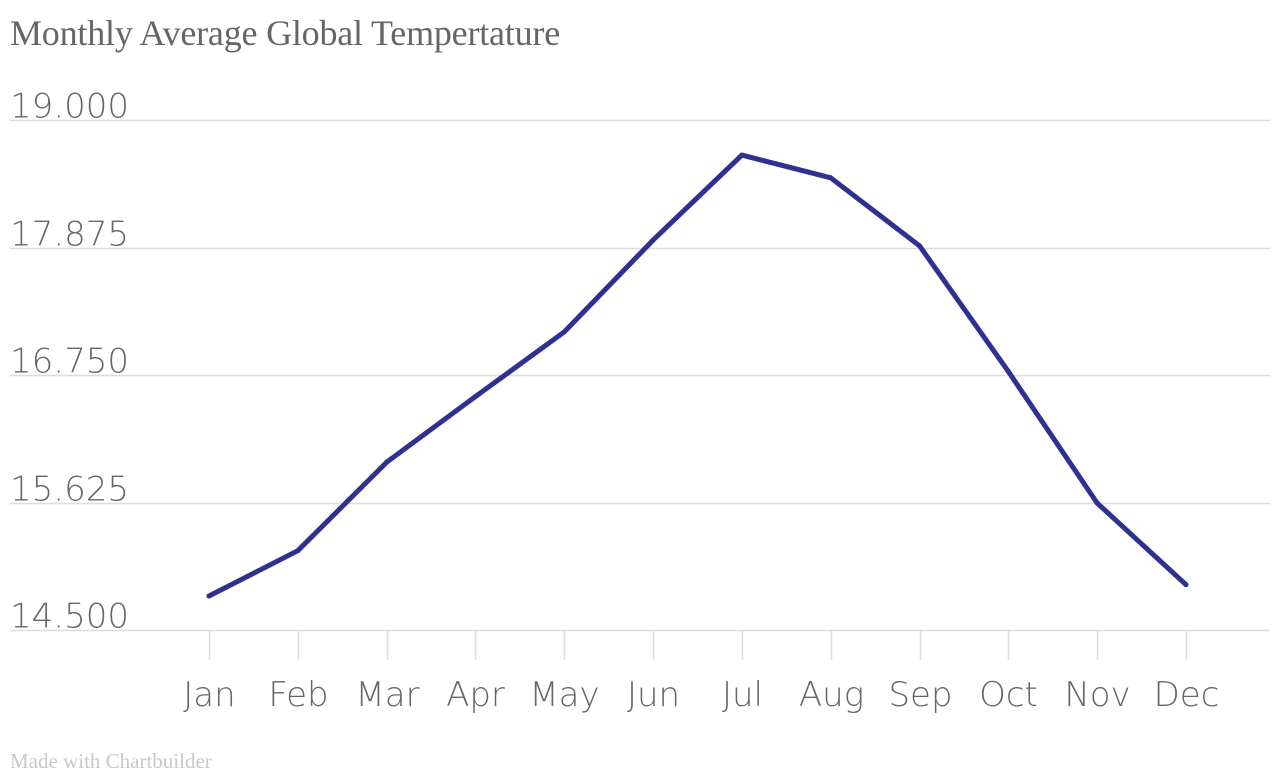 Image resolution: width=1280 pixels, height=776 pixels. Describe the element at coordinates (69, 235) in the screenshot. I see `y-tick-label: 17.875` at that location.